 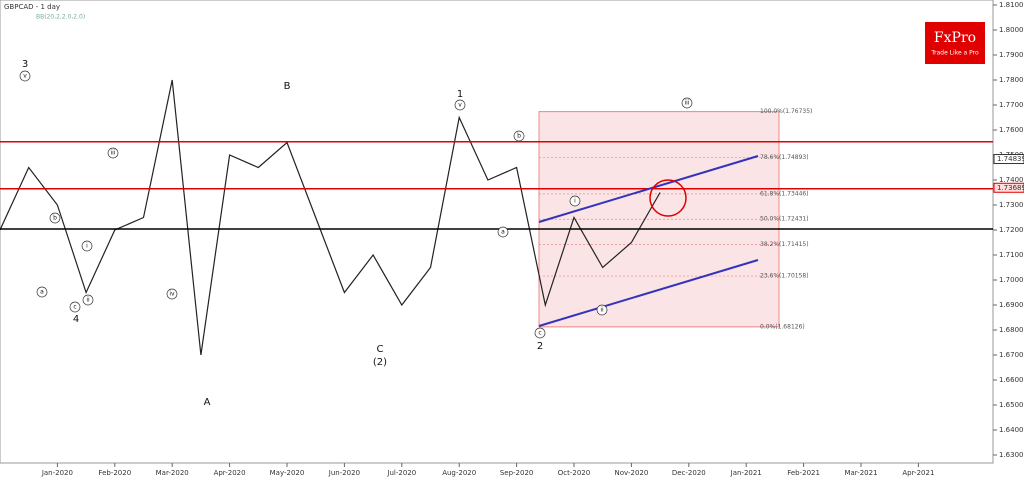 What do you see at coordinates (860, 473) in the screenshot?
I see `x-tick-label: Mar-2021` at bounding box center [860, 473].